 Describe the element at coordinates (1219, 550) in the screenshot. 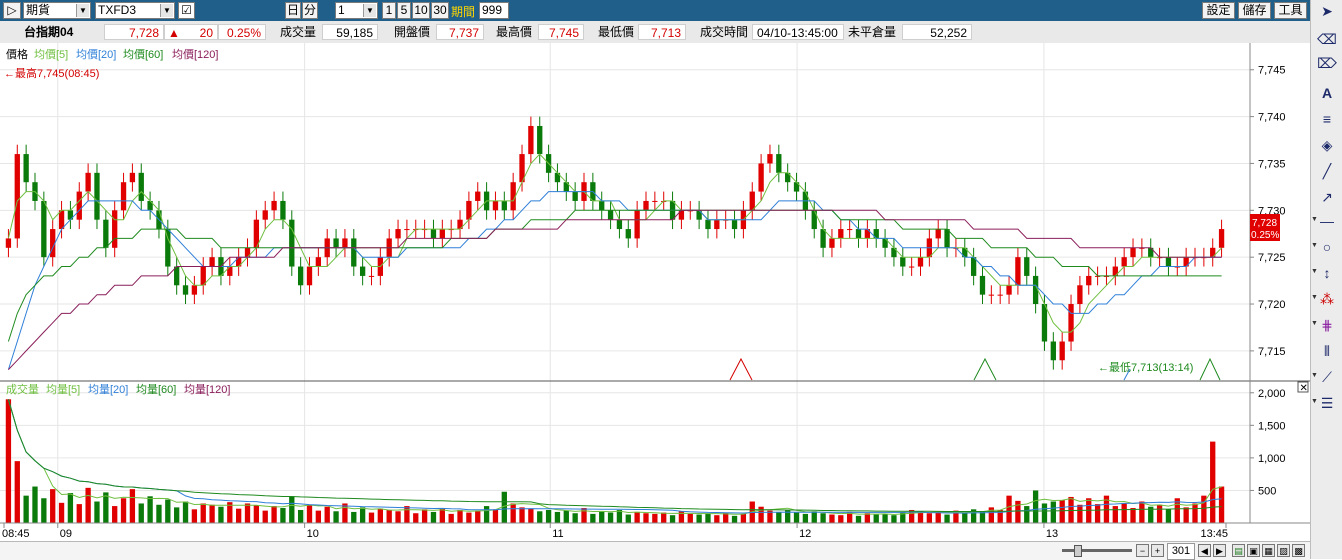

I see `scroll-right-button: ▶` at that location.